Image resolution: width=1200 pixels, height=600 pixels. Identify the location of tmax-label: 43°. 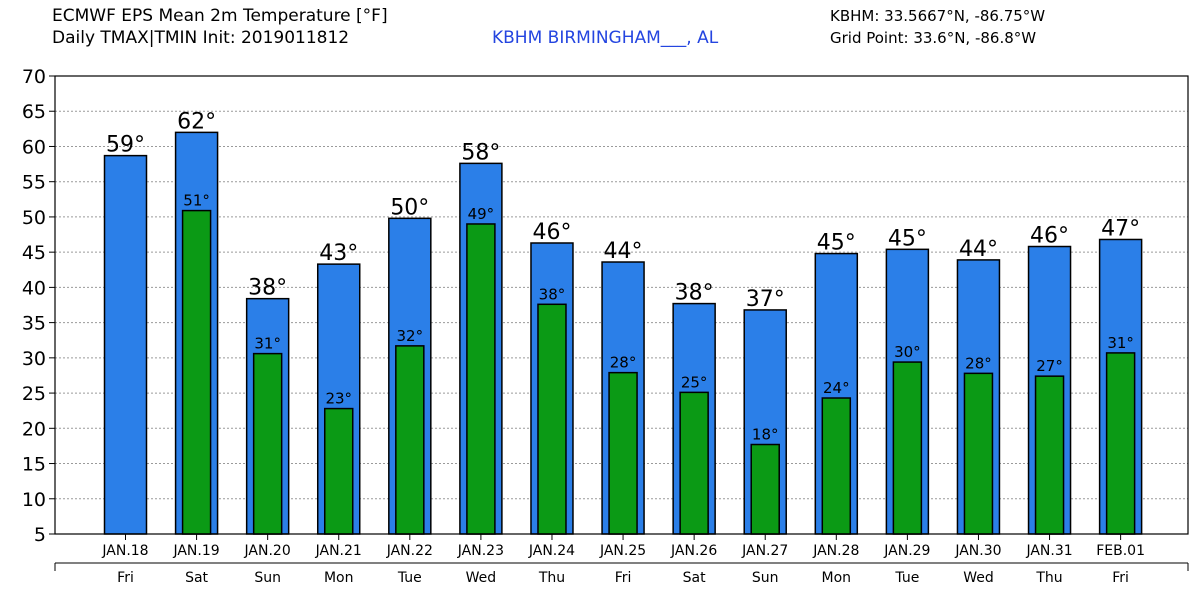
(338, 253).